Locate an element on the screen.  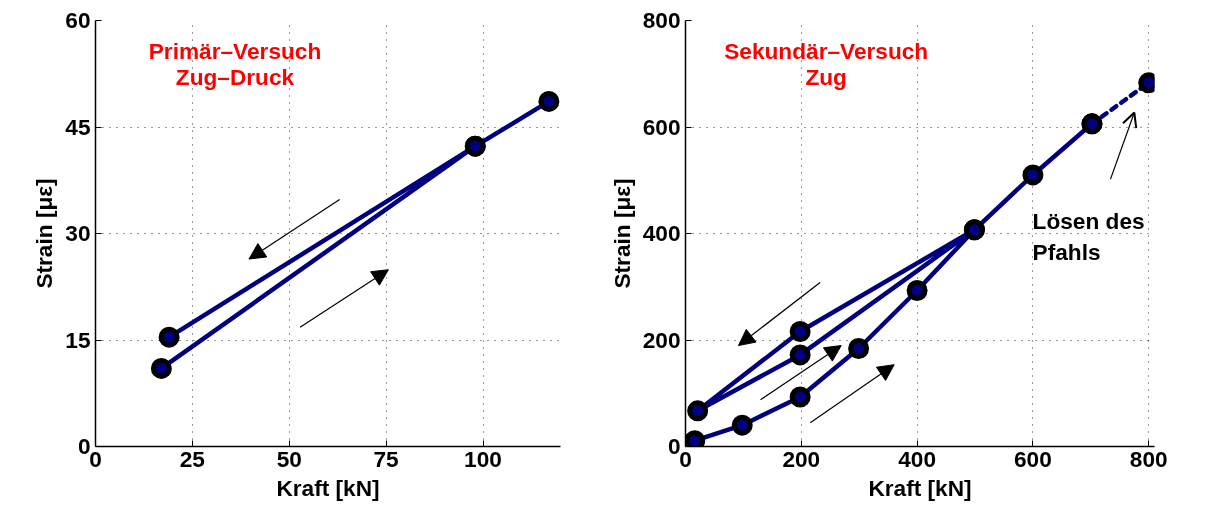
x-tick-label: 100 is located at coordinates (483, 458).